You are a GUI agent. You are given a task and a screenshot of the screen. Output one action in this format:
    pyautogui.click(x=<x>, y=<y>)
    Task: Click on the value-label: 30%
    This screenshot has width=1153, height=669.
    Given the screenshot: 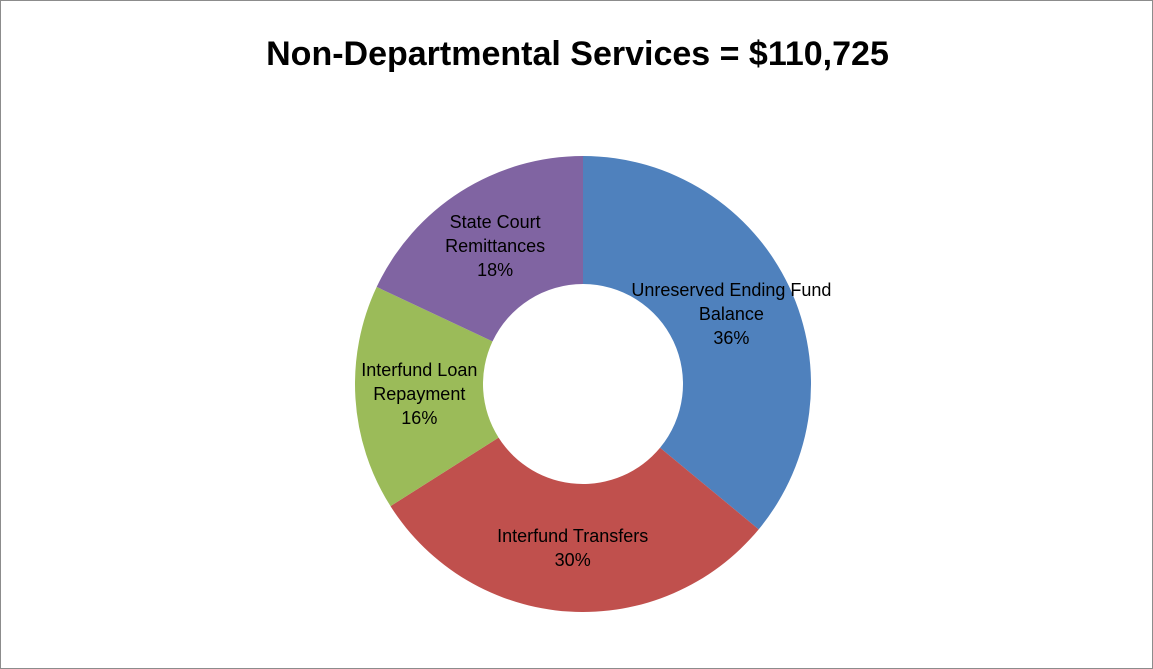 What is the action you would take?
    pyautogui.click(x=572, y=559)
    